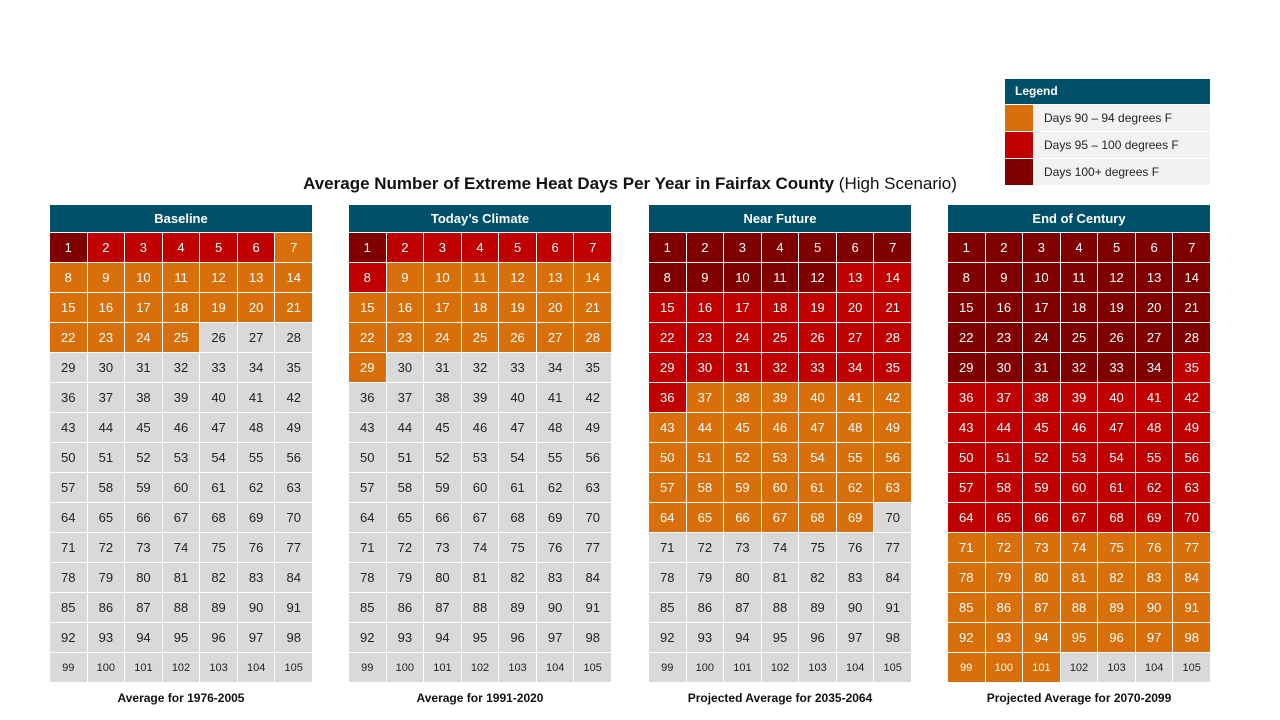 This screenshot has height=720, width=1280. I want to click on day-cell-95-100: 6, so click(256, 247).